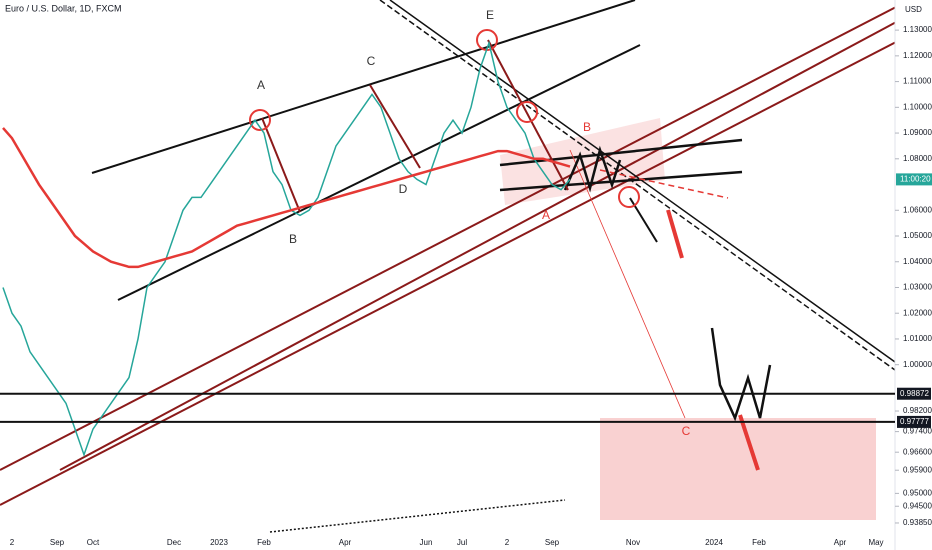 This screenshot has width=932, height=550. I want to click on y-tick-label: 1.06000, so click(917, 209).